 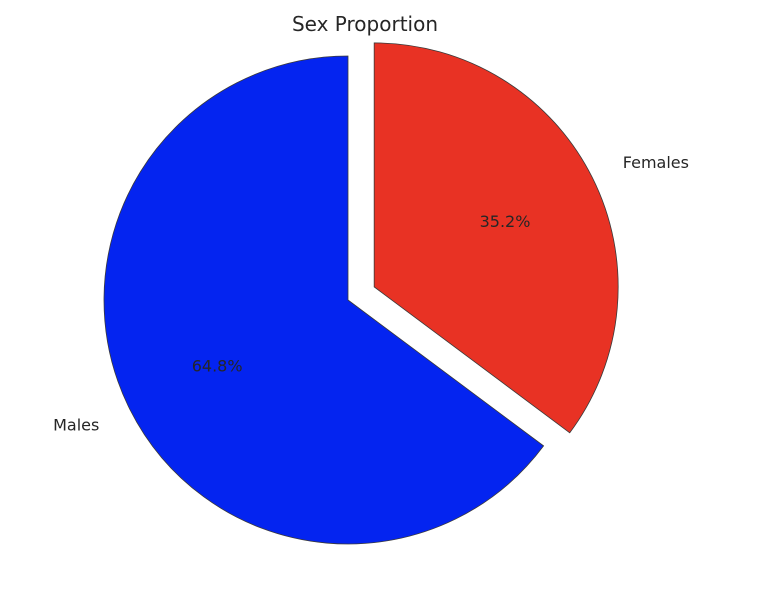 What do you see at coordinates (217, 366) in the screenshot?
I see `pct-label-males: 64.8%` at bounding box center [217, 366].